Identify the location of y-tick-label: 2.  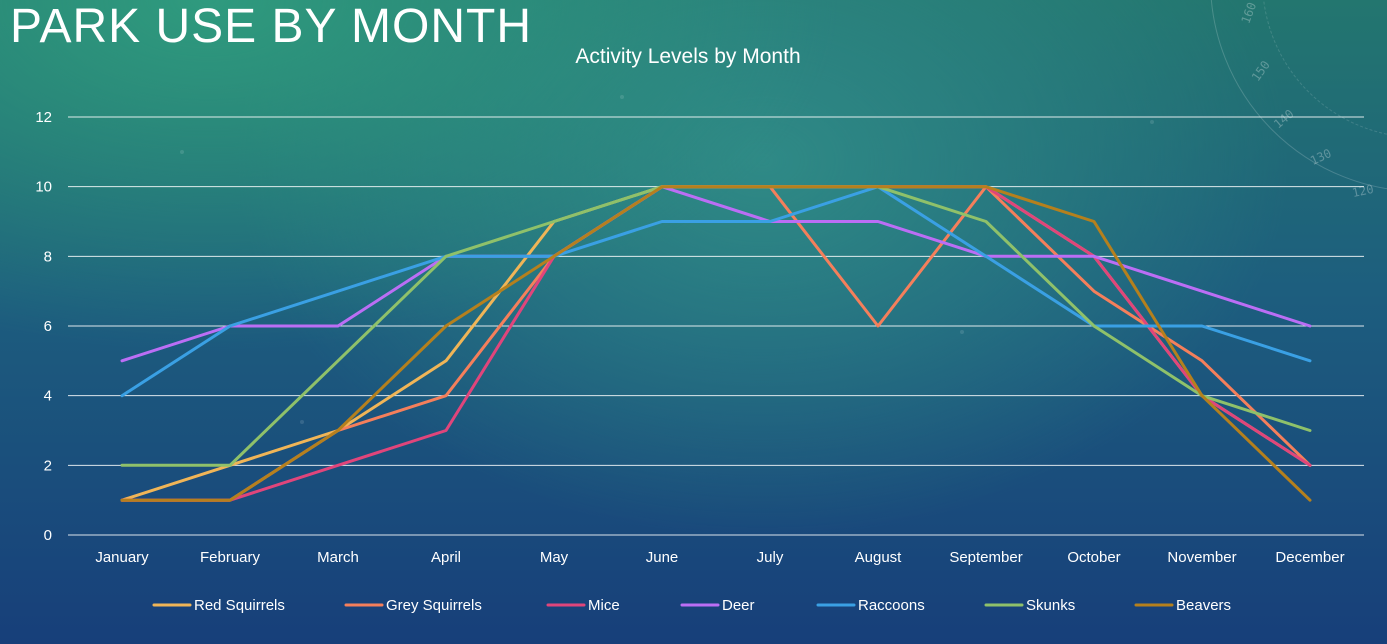
(48, 465).